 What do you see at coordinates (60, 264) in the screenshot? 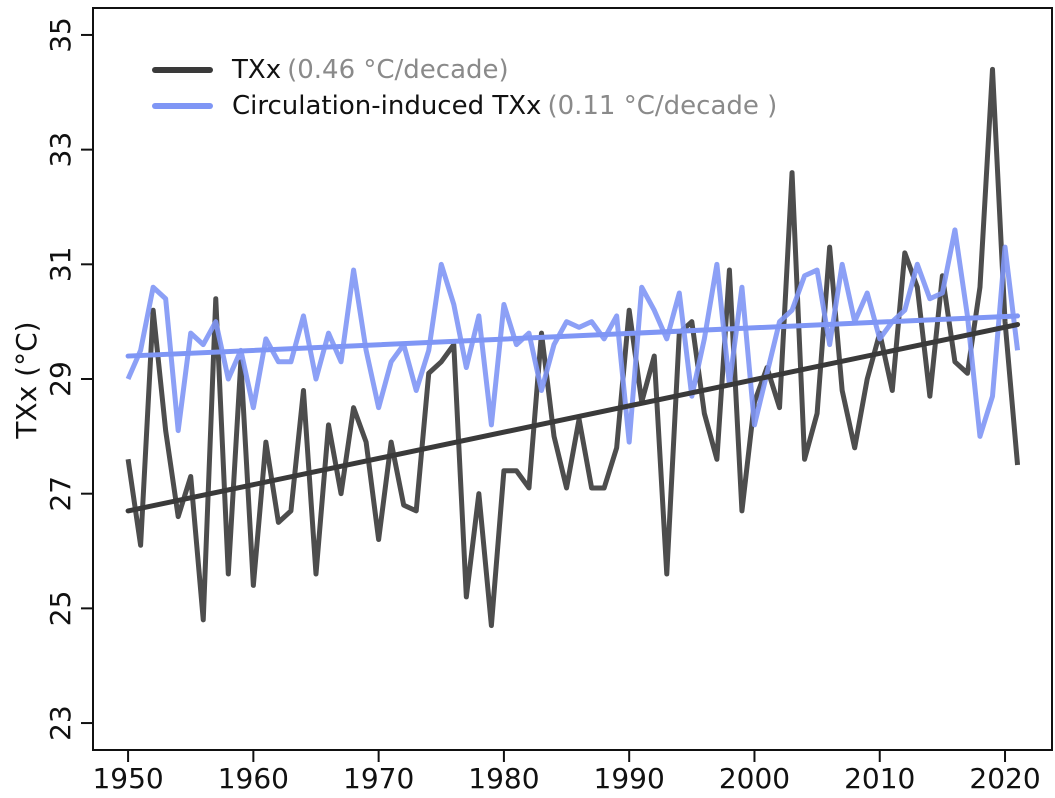
I see `y-tick-label: 31` at bounding box center [60, 264].